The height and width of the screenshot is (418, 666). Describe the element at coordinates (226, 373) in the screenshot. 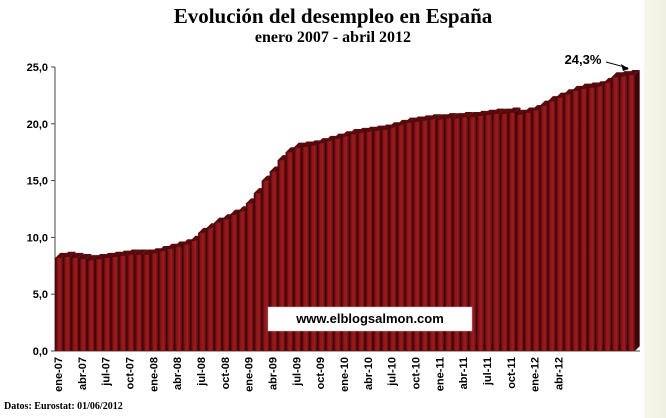

I see `x-tick-label: oct-08` at that location.